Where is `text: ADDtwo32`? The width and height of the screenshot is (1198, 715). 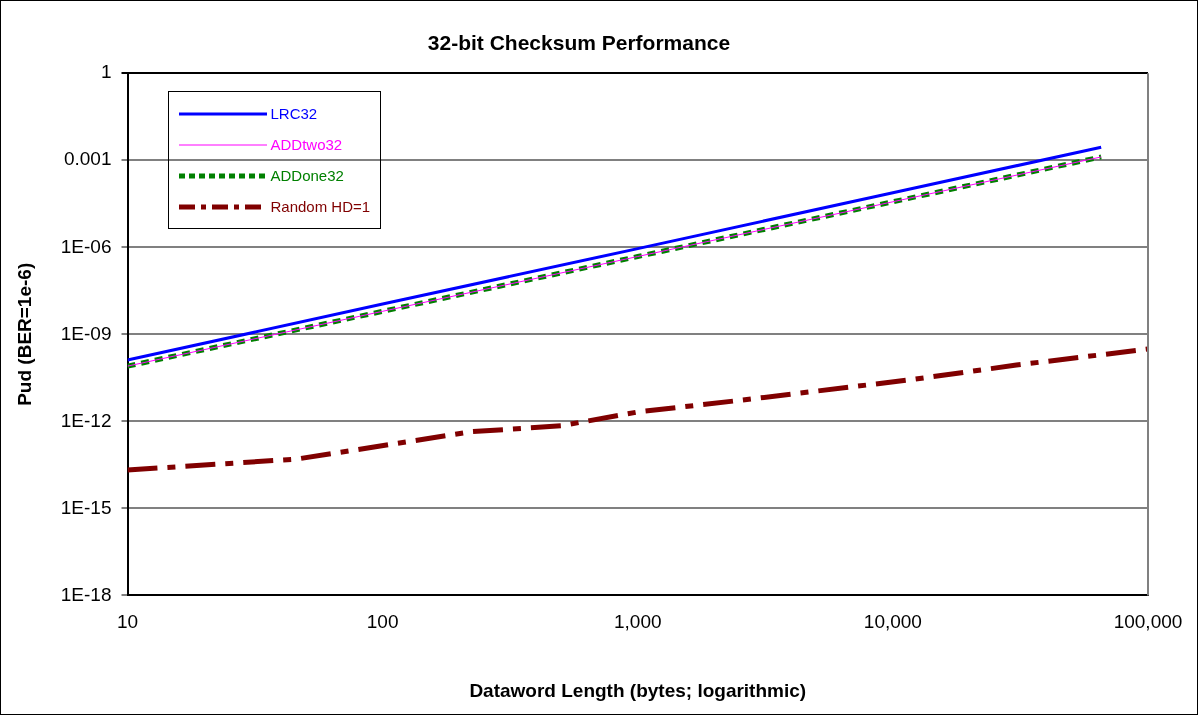
text: ADDtwo32 is located at coordinates (306, 145).